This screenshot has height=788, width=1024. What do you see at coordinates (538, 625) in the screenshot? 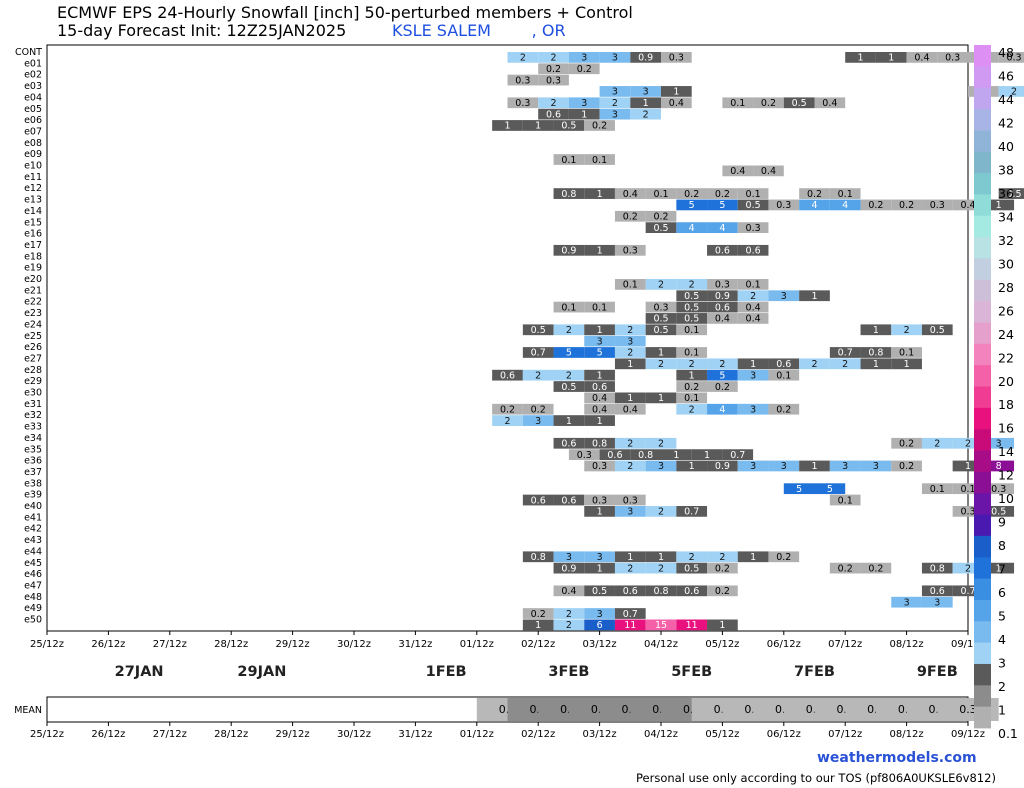
I see `cell-e50` at bounding box center [538, 625].